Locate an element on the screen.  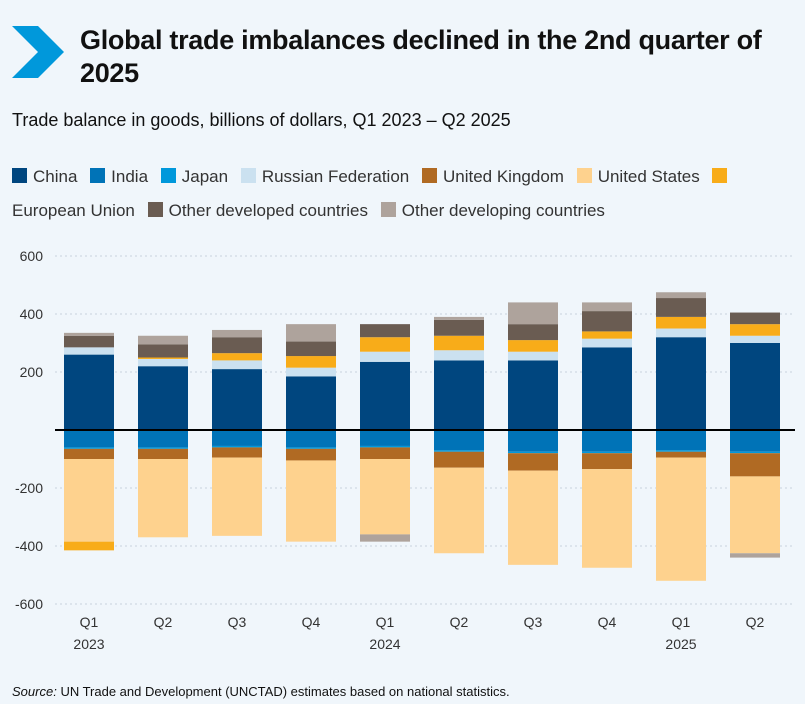
legend-label: India is located at coordinates (130, 176).